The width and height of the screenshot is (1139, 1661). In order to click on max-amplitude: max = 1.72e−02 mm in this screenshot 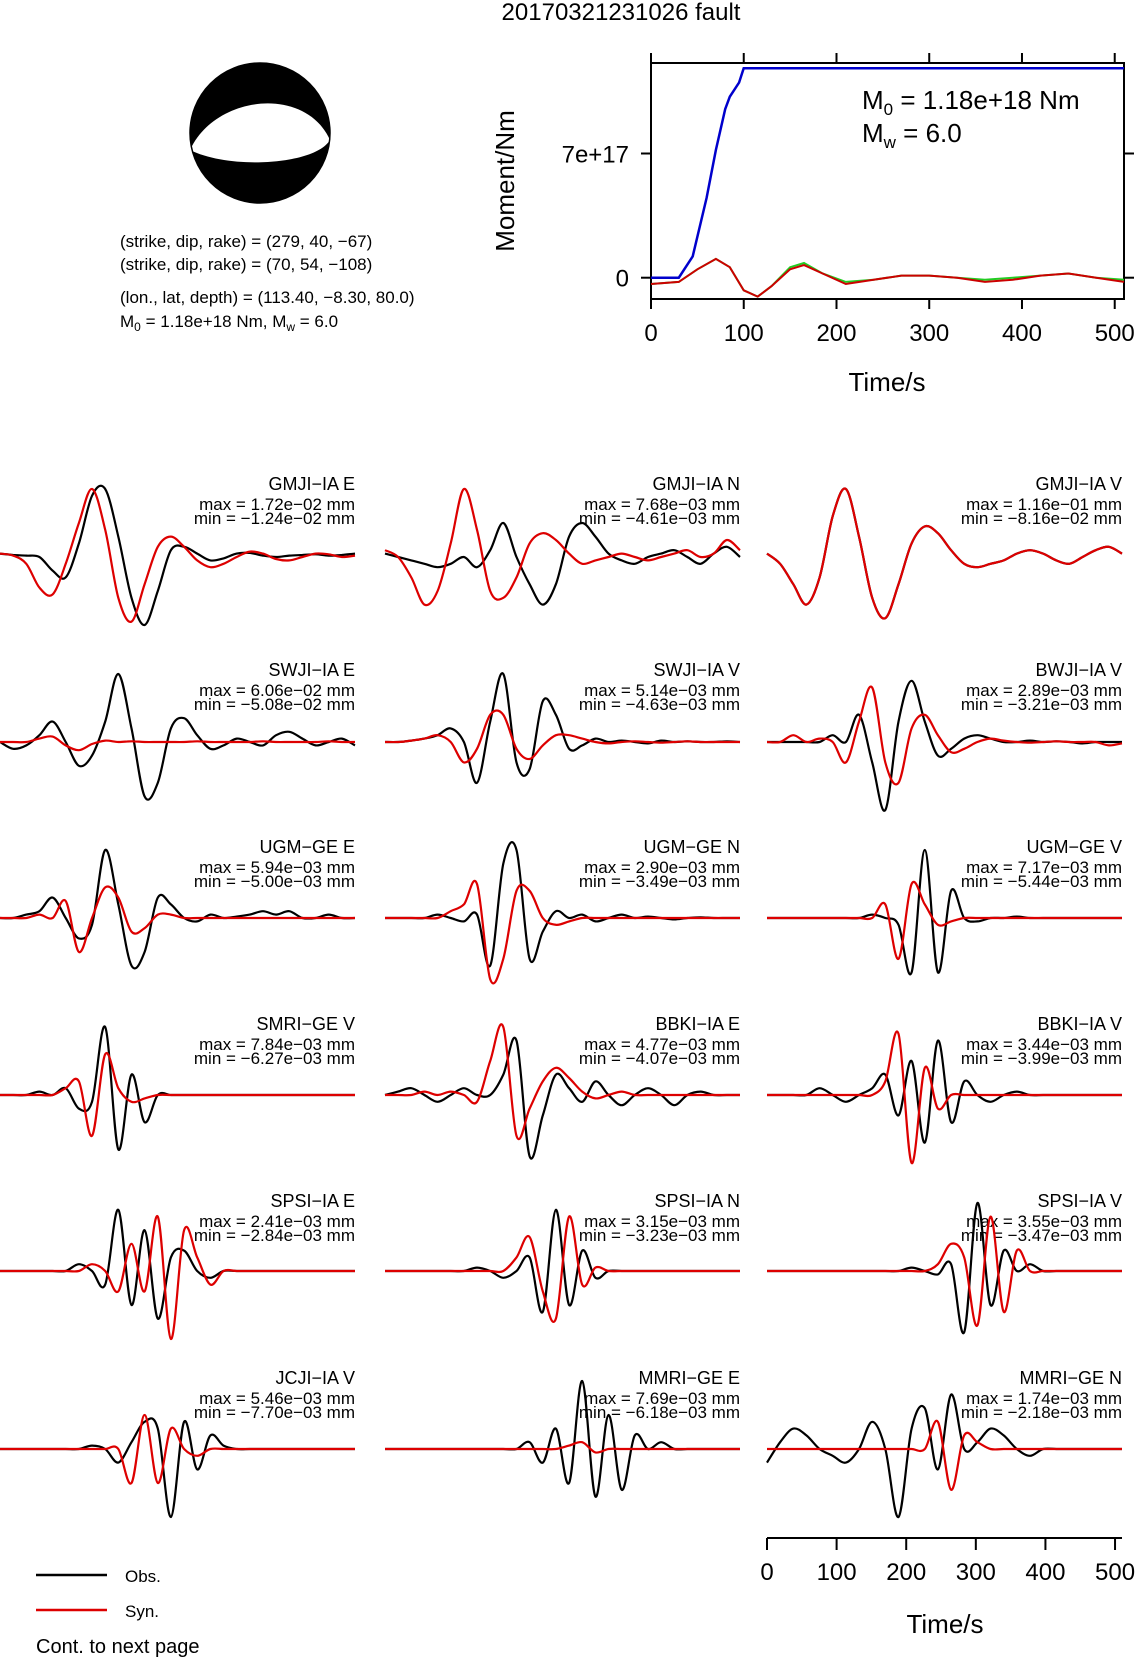, I will do `click(277, 504)`.